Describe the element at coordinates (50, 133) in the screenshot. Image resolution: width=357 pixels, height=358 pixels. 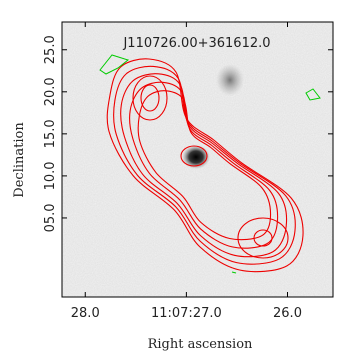
I see `y-tick-label: 15.0` at that location.